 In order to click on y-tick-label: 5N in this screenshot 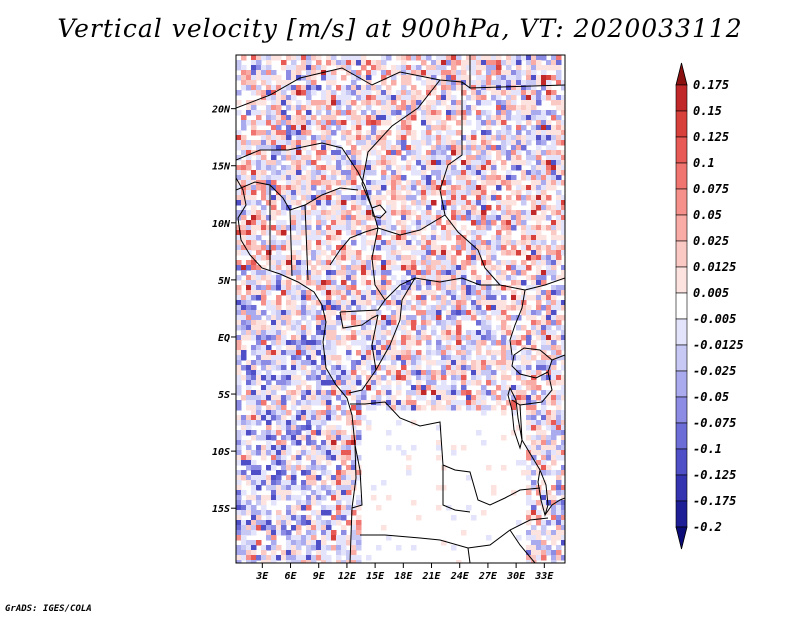, I will do `click(224, 281)`.